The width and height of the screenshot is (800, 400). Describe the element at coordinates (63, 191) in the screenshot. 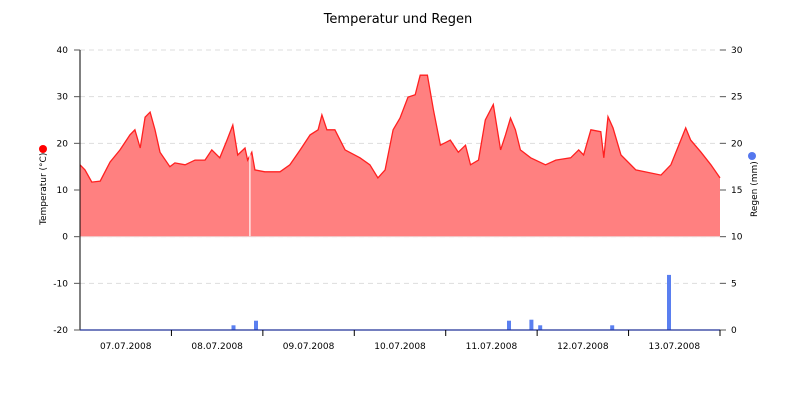

I see `left-tick-label: 10` at that location.